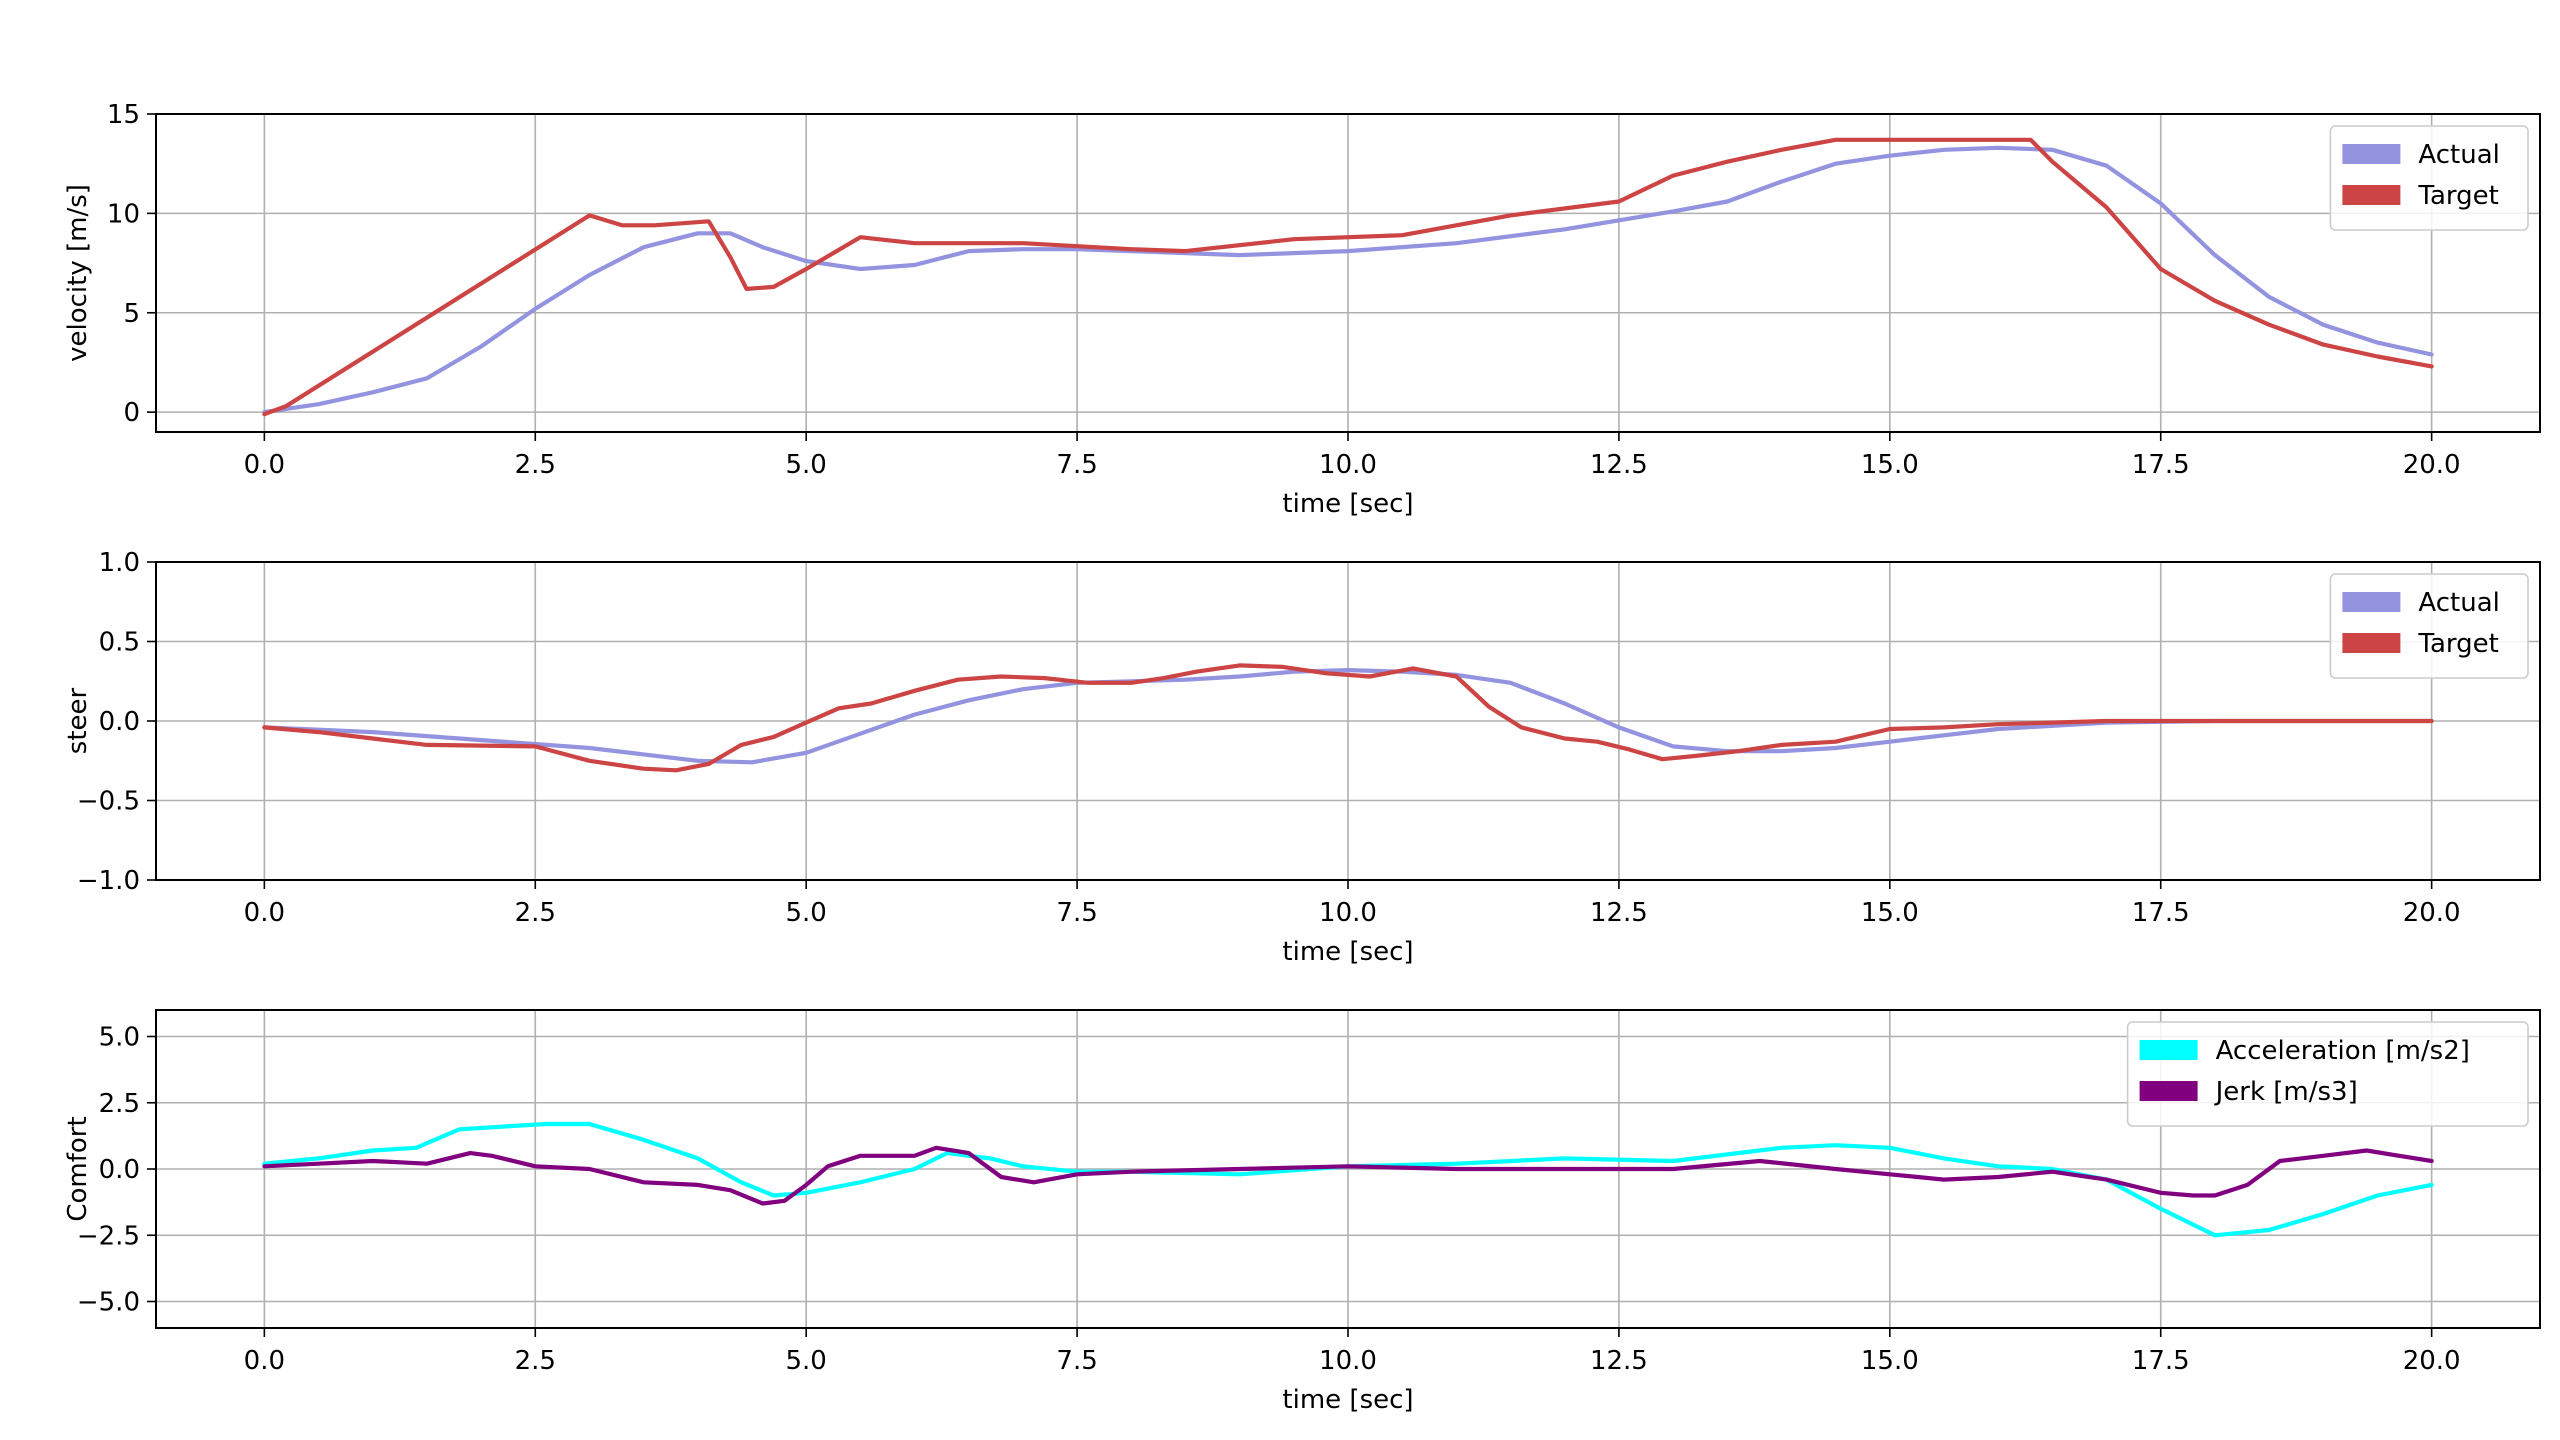 This screenshot has height=1440, width=2560. I want to click on legend-label-jerk-m-s3: Jerk [m/s3], so click(2286, 1092).